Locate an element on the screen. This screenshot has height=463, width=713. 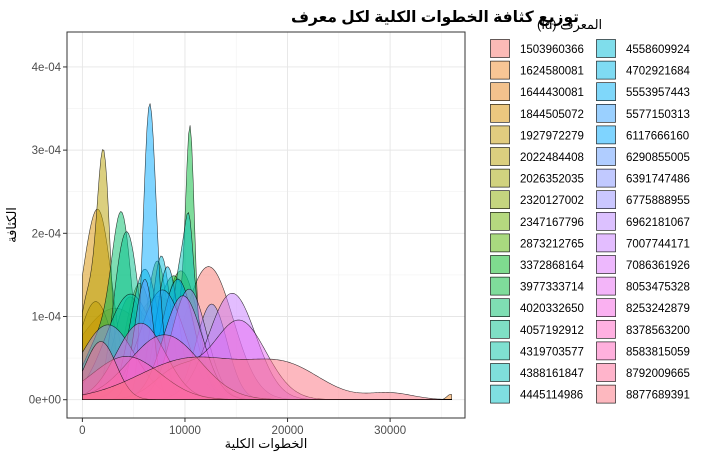
y-tick-label: 4e-04 is located at coordinates (47, 68).